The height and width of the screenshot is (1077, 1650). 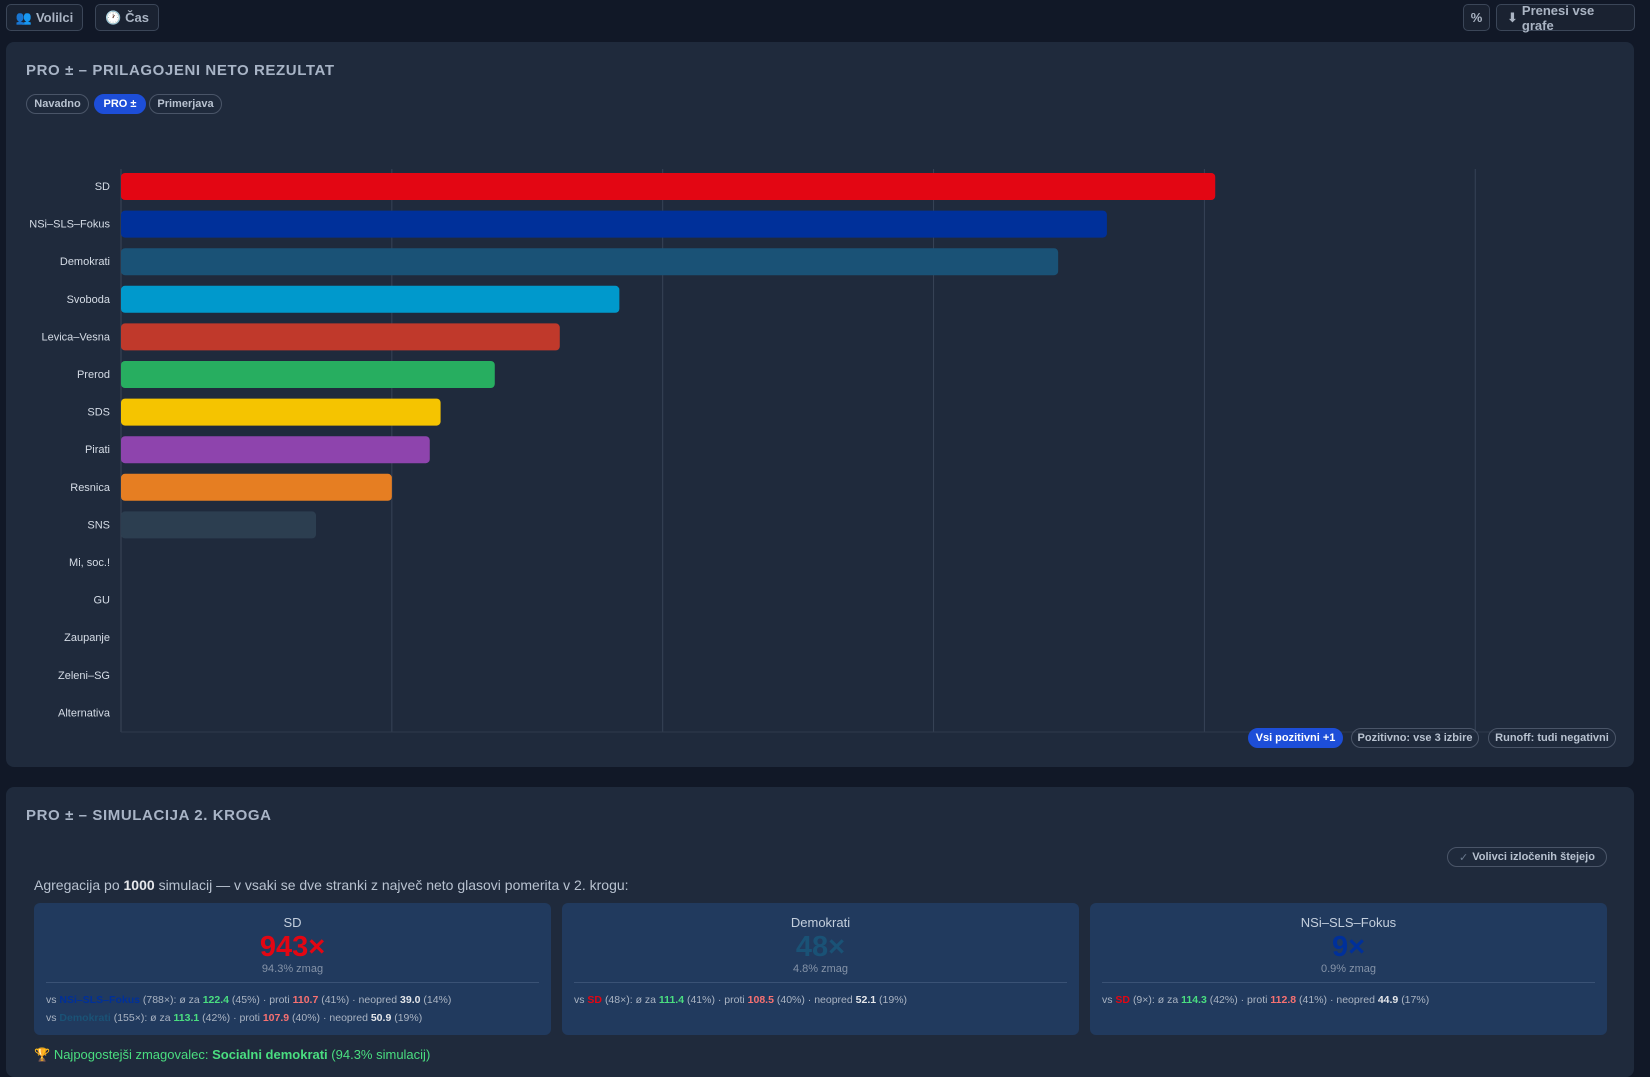 What do you see at coordinates (1348, 969) in the screenshot?
I see `result-win-pct: 0.9% zmag` at bounding box center [1348, 969].